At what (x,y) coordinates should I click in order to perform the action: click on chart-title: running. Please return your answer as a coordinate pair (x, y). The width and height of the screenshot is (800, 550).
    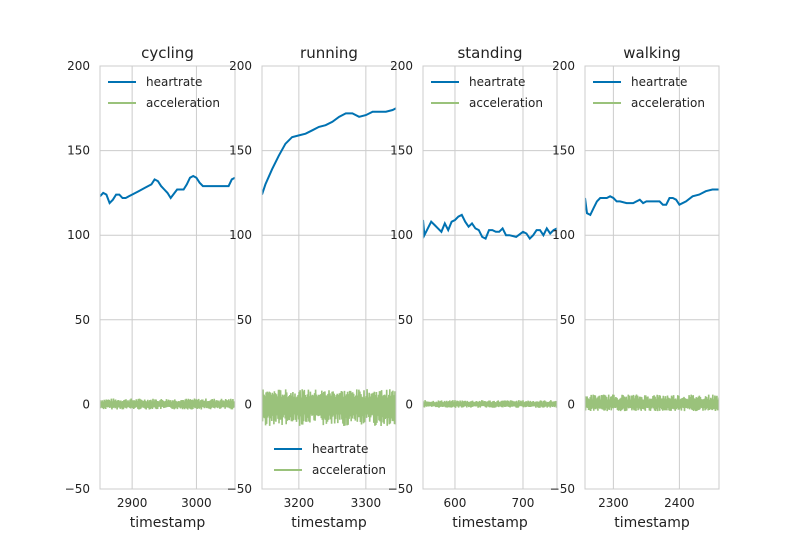
    Looking at the image, I should click on (329, 53).